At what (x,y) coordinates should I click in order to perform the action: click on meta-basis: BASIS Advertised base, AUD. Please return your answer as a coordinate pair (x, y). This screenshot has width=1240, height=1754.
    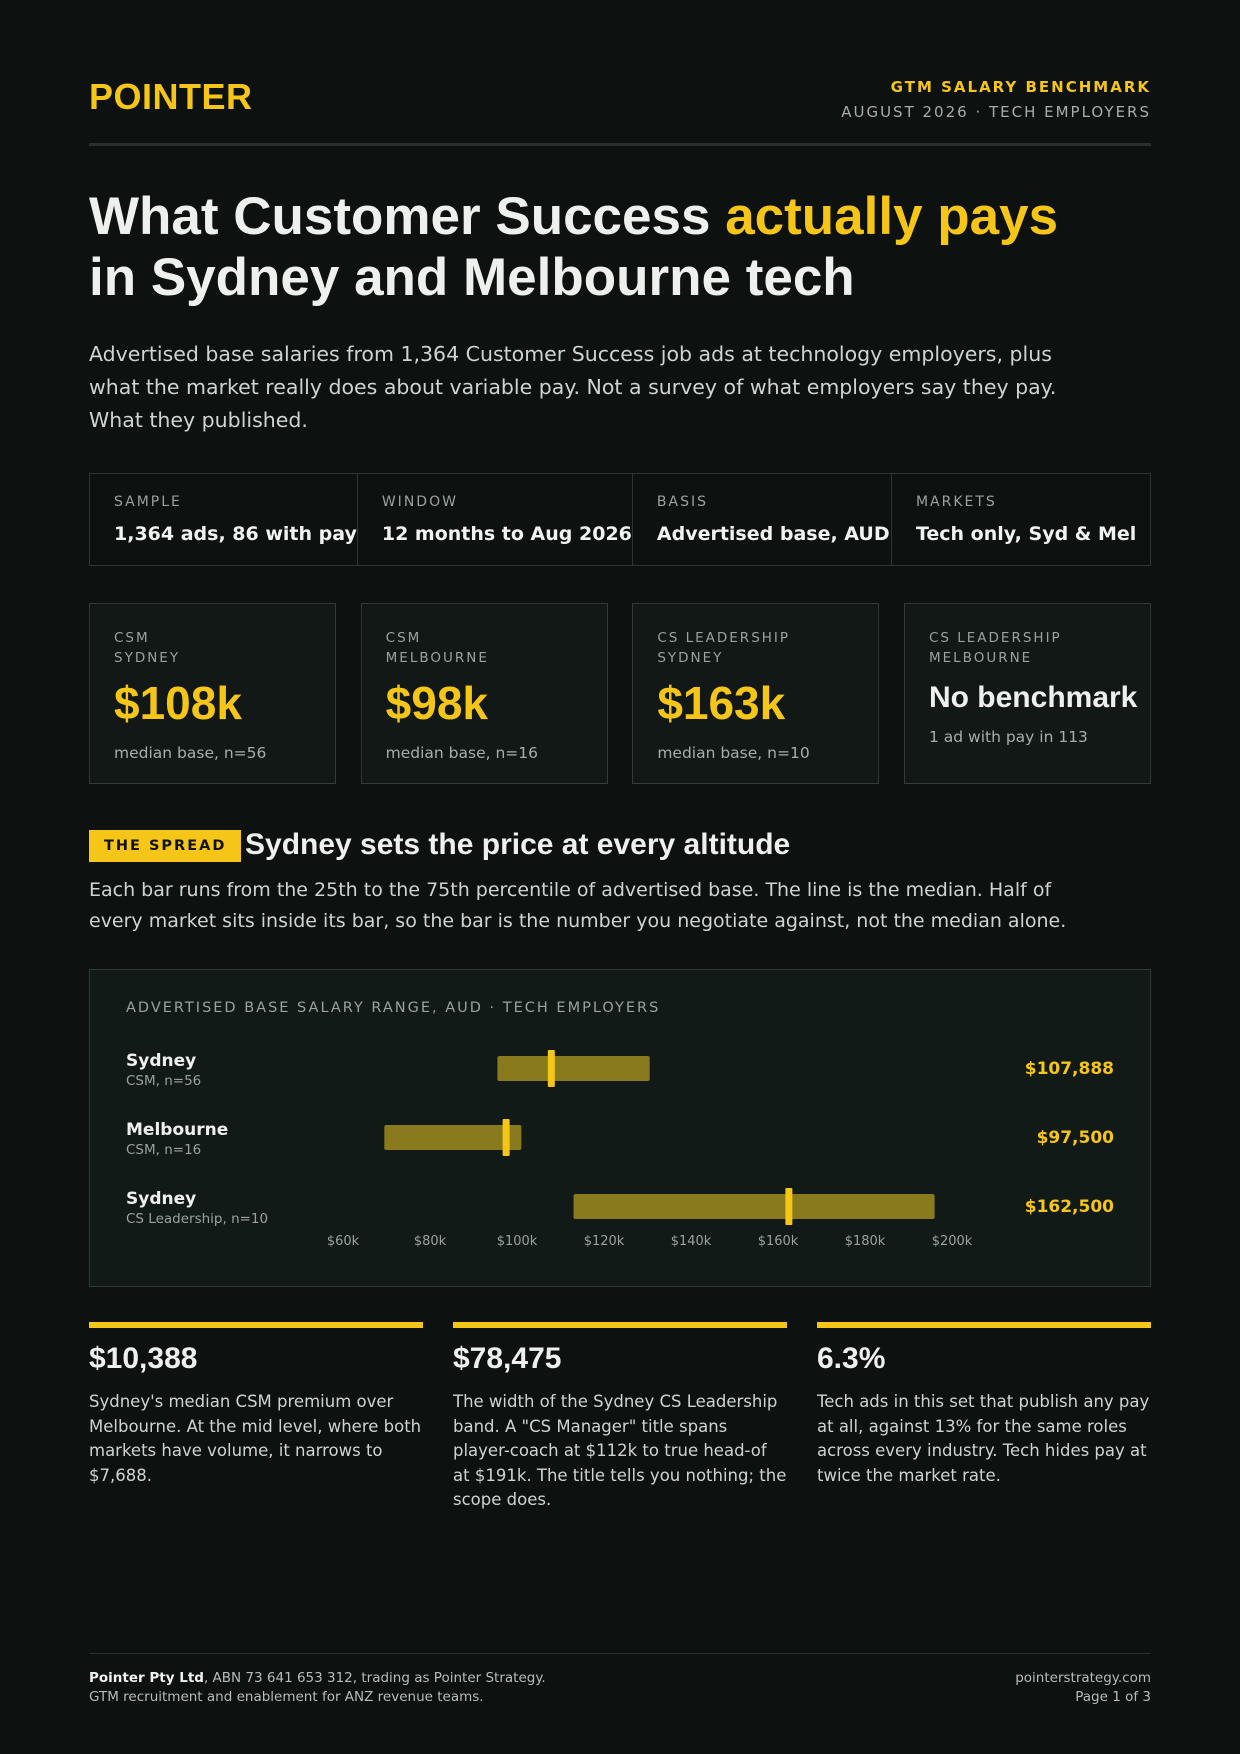
    Looking at the image, I should click on (762, 519).